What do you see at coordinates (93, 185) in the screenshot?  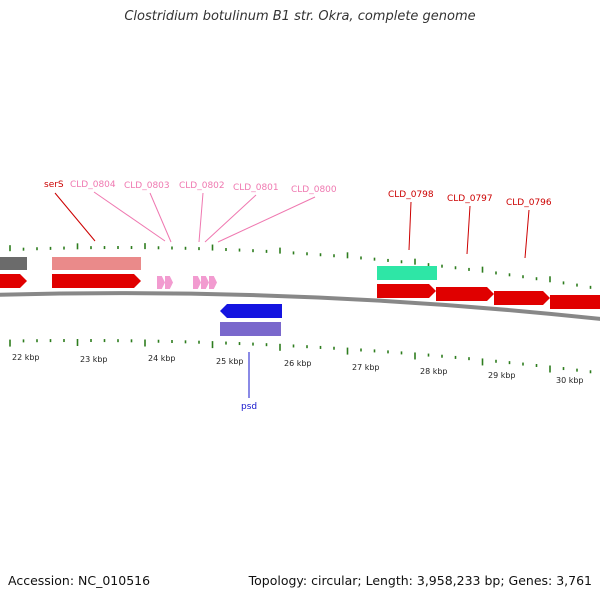 I see `gene-label-cld_0804: CLD_0804` at bounding box center [93, 185].